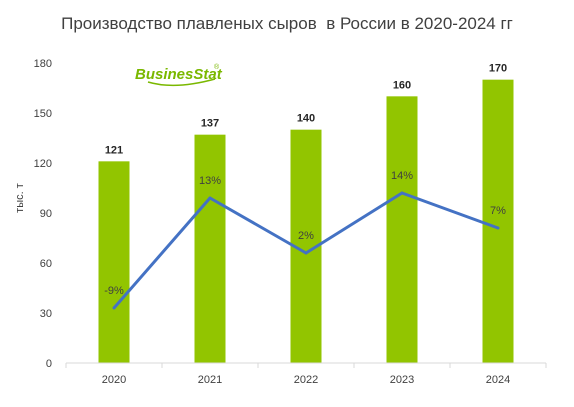 The height and width of the screenshot is (407, 574). I want to click on y-tick-label: 120, so click(43, 164).